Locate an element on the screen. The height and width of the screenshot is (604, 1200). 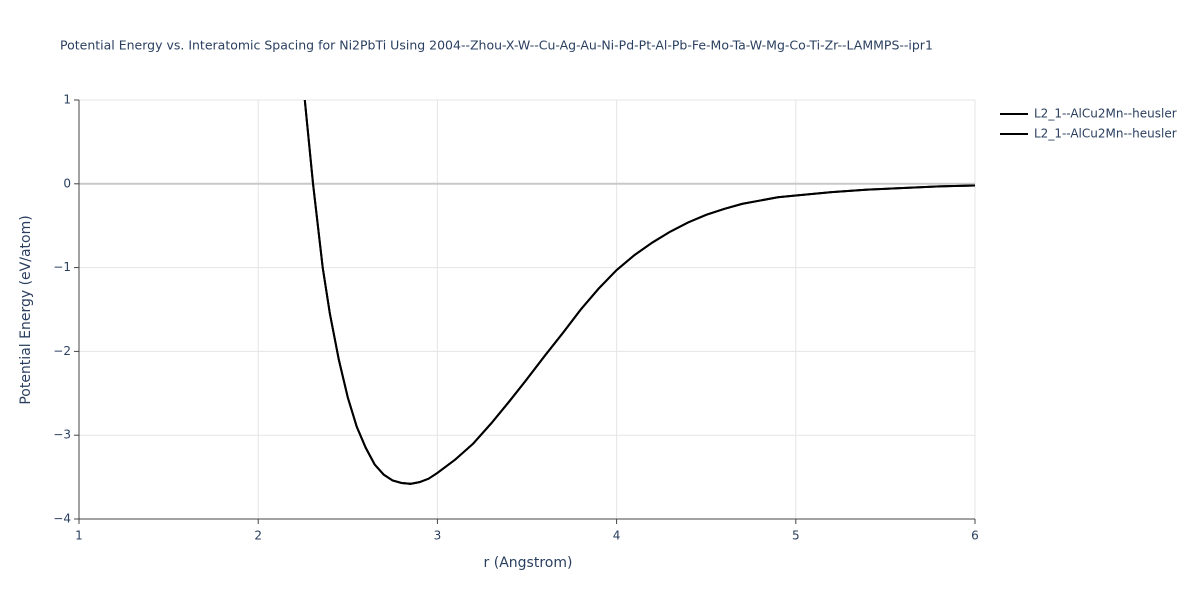
x-tick-label: 3 is located at coordinates (438, 536).